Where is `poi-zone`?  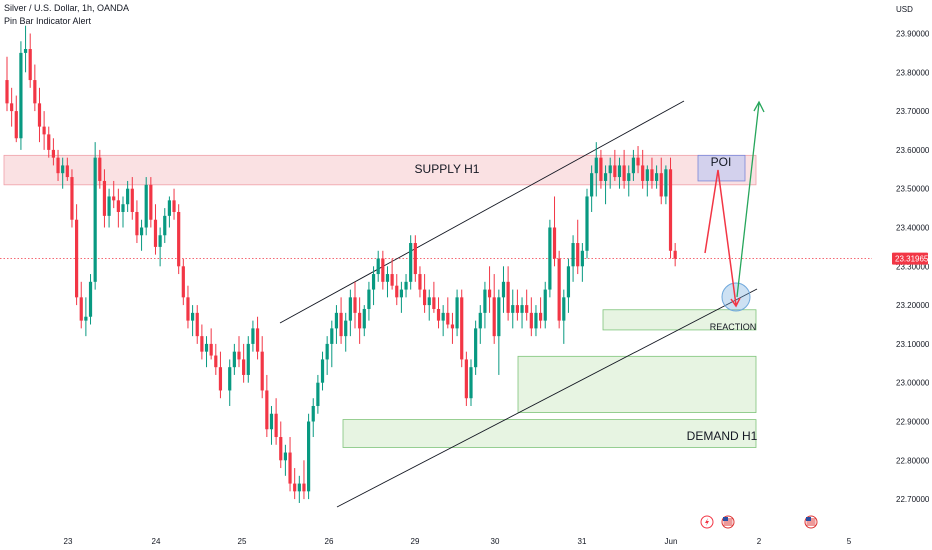
poi-zone is located at coordinates (721, 168).